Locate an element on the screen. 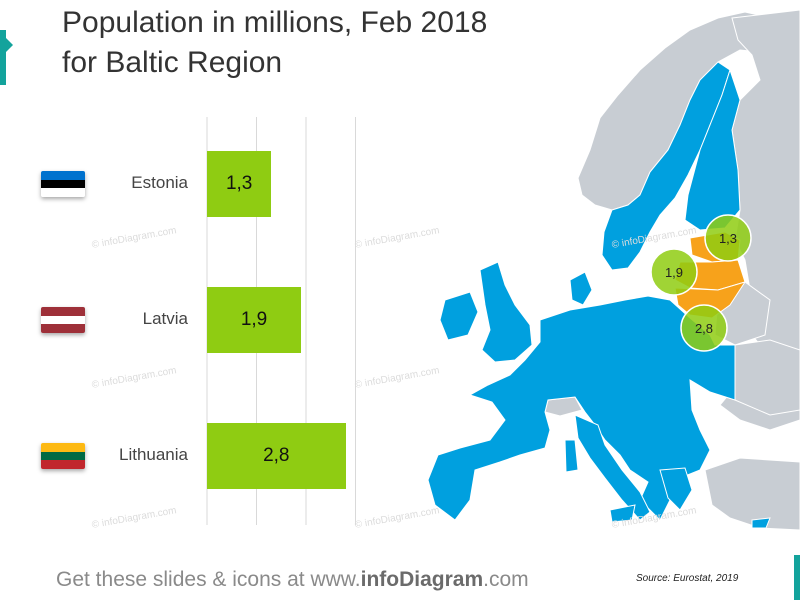  finland-shape is located at coordinates (712, 149).